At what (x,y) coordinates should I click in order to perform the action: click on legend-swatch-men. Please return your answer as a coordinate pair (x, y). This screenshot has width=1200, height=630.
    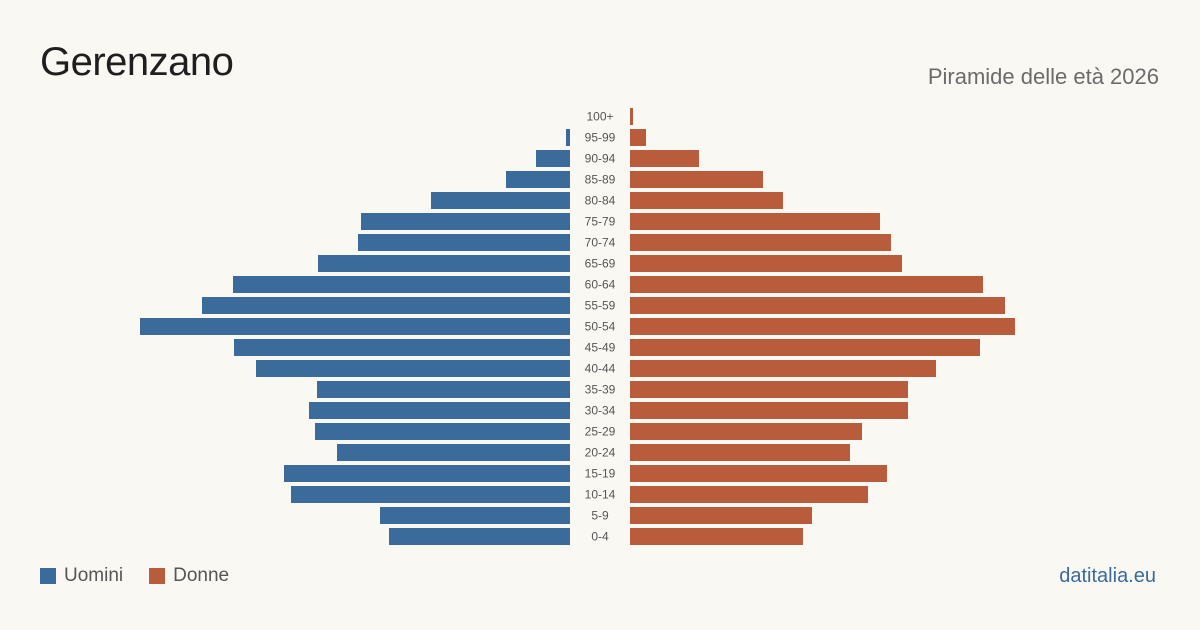
    Looking at the image, I should click on (48, 576).